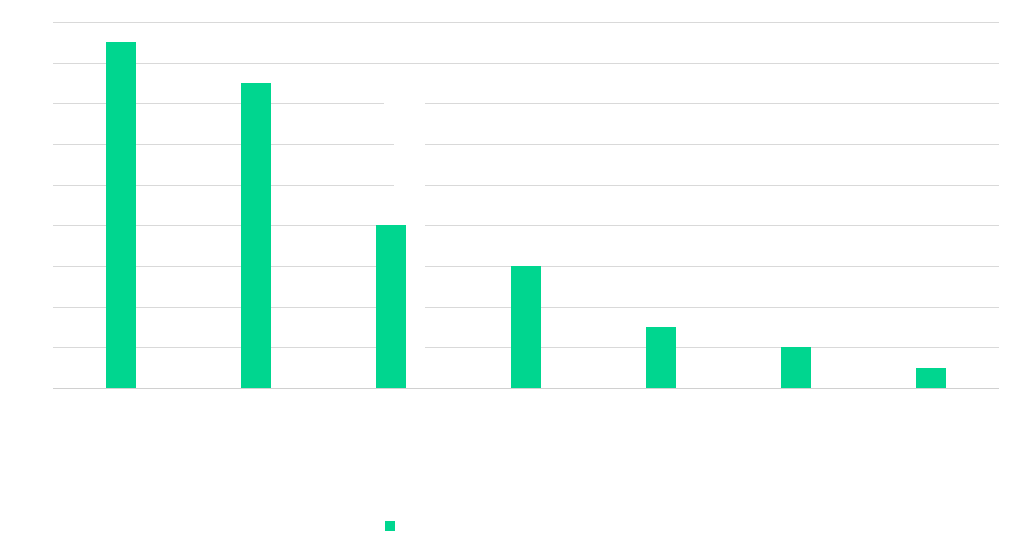 The width and height of the screenshot is (1024, 559). I want to click on legend-swatch, so click(390, 526).